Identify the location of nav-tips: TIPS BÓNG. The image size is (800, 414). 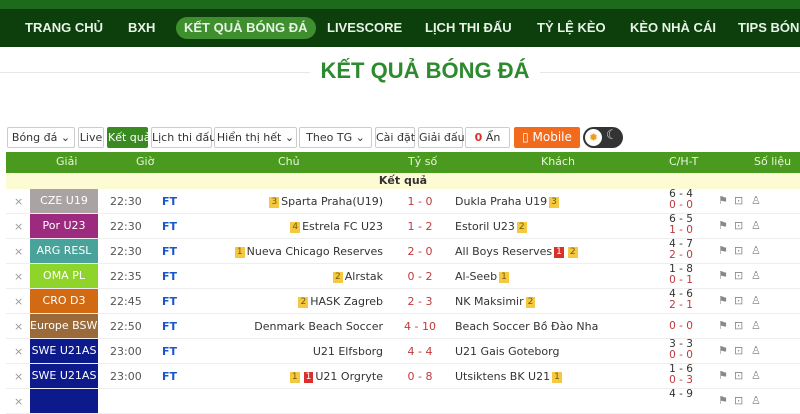
(769, 27).